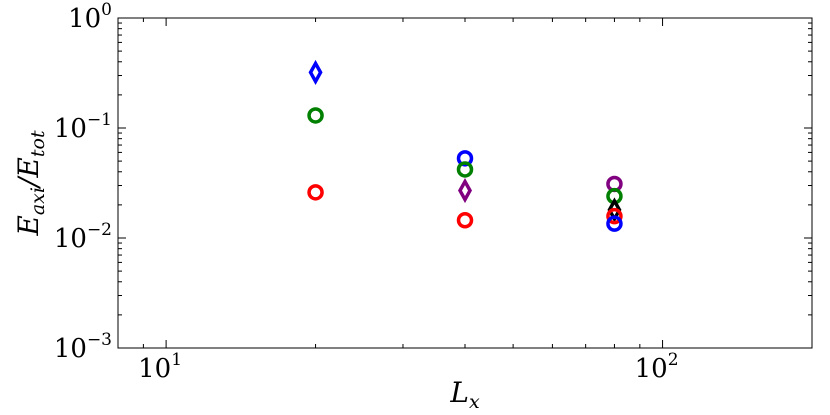 The width and height of the screenshot is (830, 415). Describe the element at coordinates (99, 340) in the screenshot. I see `y-tick-exponent: −3` at that location.